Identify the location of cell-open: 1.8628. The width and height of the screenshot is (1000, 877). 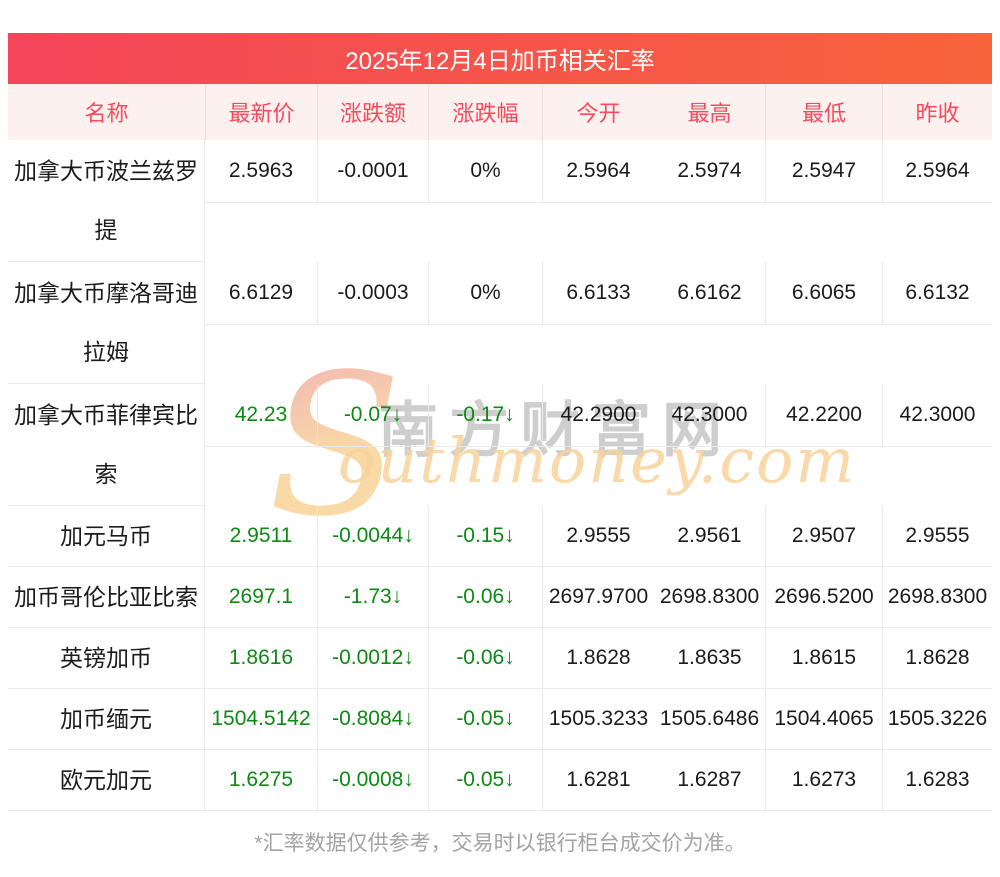
(598, 658).